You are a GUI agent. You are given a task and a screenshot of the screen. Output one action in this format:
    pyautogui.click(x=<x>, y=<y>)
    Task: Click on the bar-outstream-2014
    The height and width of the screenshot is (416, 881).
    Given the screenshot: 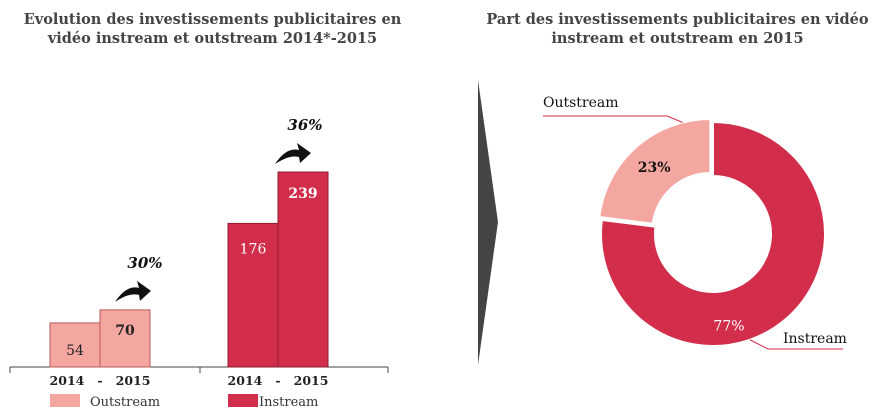 What is the action you would take?
    pyautogui.click(x=75, y=345)
    